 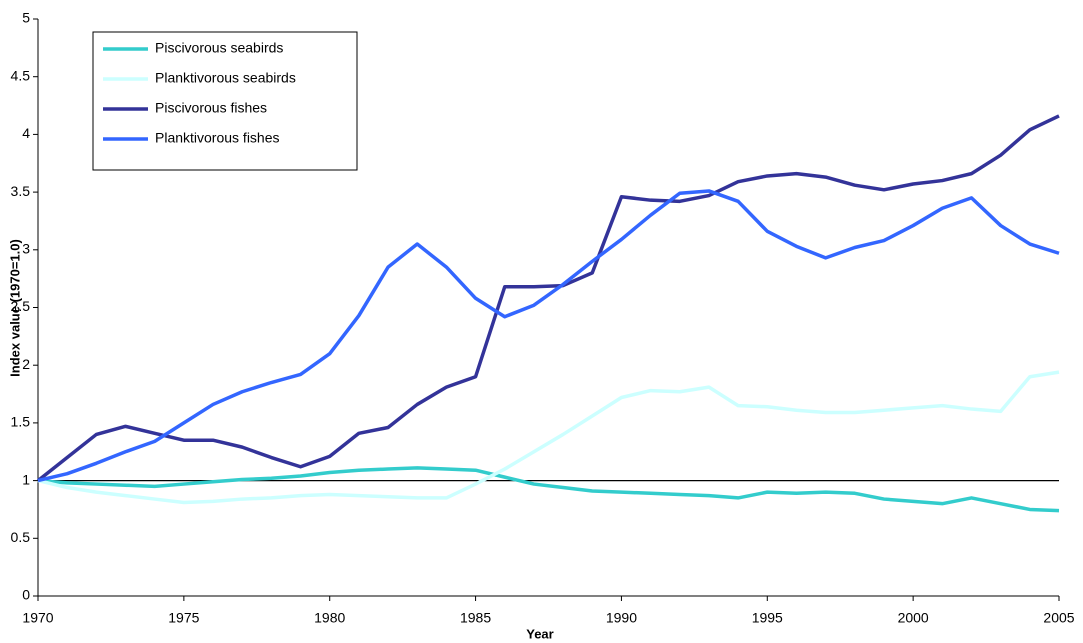 I want to click on y-tick-label: 4.5, so click(x=21, y=75).